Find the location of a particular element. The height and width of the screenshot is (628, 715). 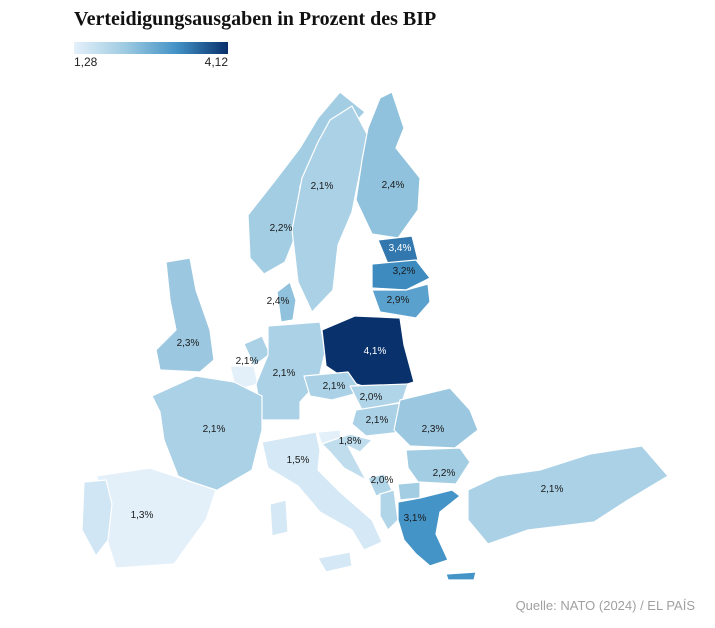

label-bulgaria: 2,2% is located at coordinates (444, 473).